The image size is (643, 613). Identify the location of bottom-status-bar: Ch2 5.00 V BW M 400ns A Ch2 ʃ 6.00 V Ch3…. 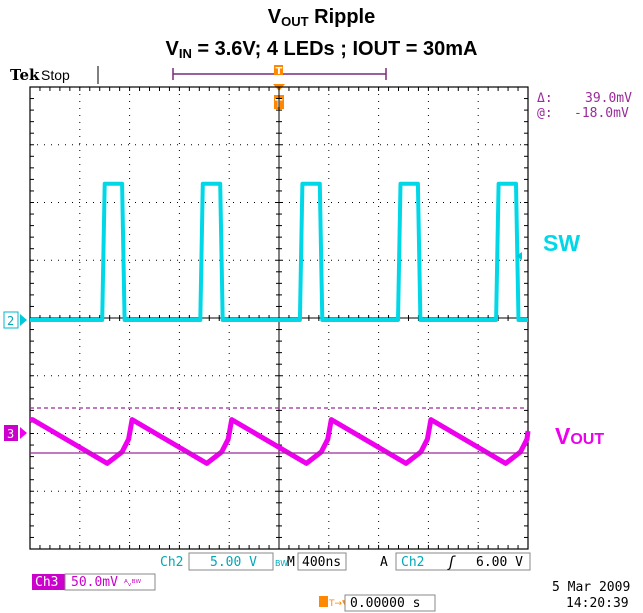
(331, 582).